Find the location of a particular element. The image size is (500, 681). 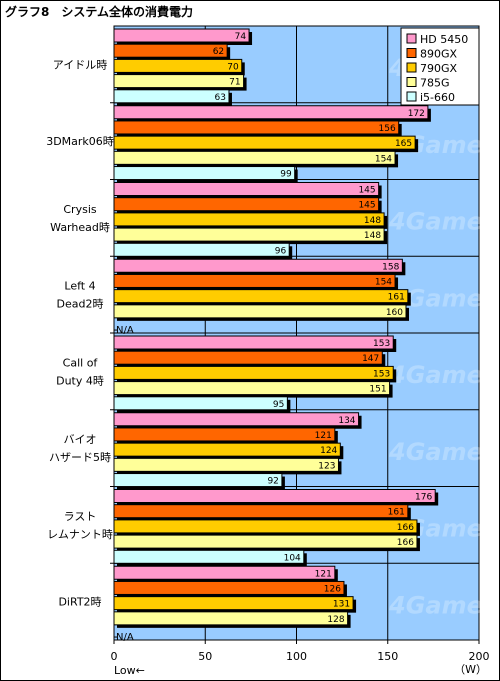

legend-label: i5-660 is located at coordinates (437, 97).